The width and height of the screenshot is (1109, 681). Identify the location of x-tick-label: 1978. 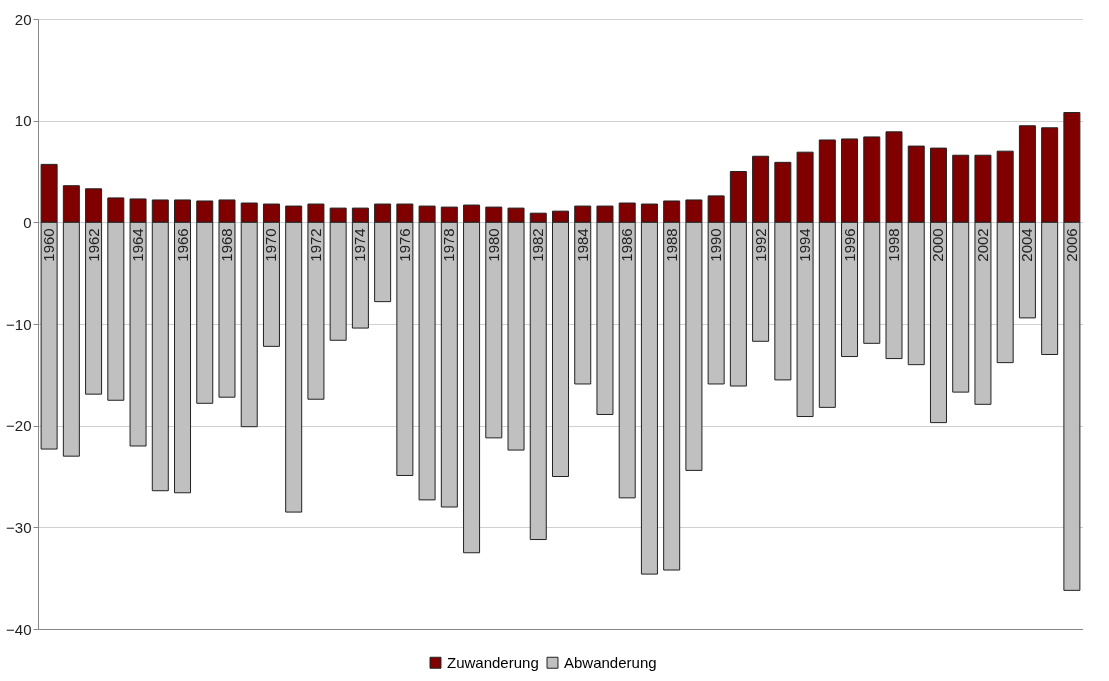
(449, 245).